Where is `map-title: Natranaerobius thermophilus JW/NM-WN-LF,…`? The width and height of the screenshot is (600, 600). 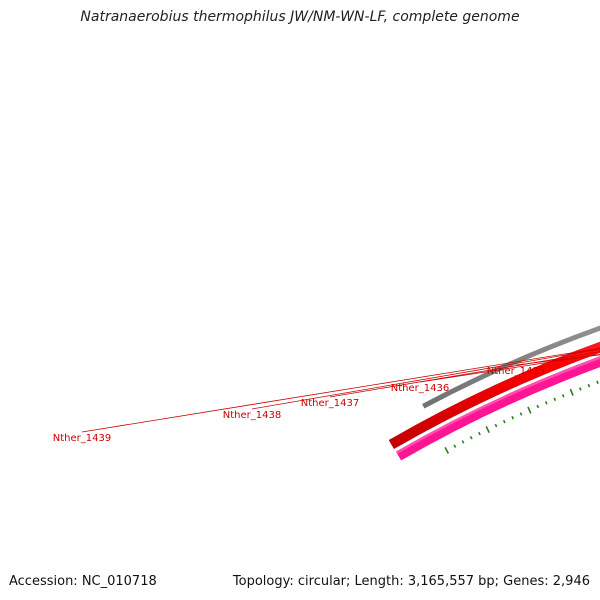 map-title: Natranaerobius thermophilus JW/NM-WN-LF,… is located at coordinates (300, 17).